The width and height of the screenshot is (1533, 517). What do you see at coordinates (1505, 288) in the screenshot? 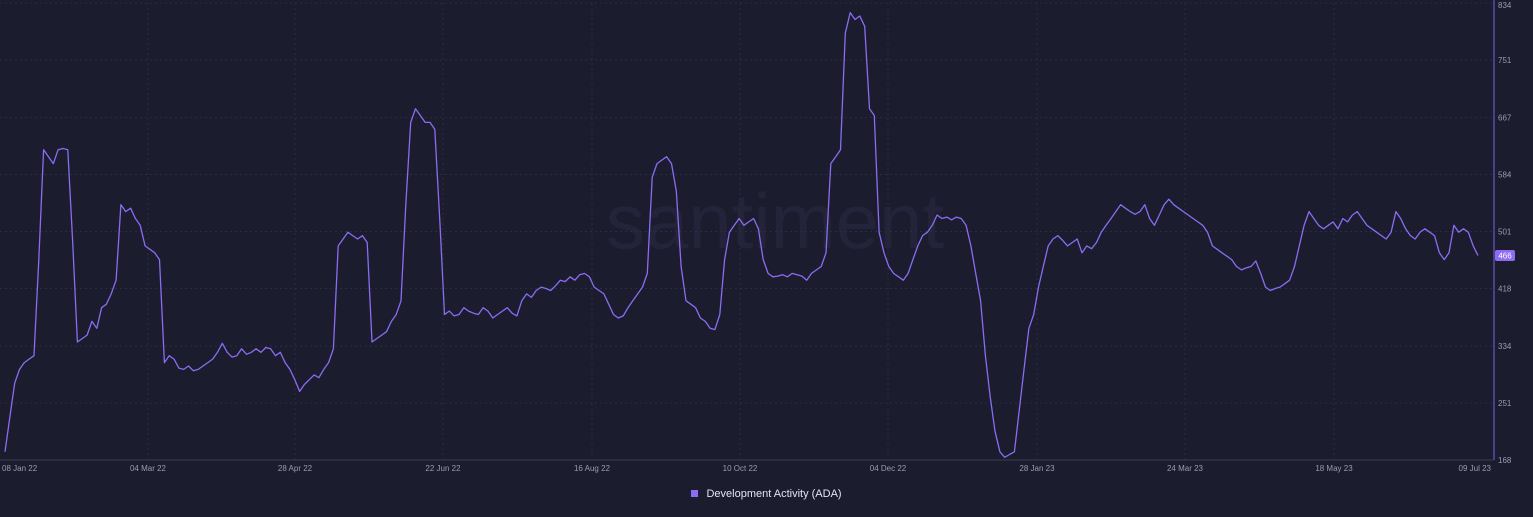
I see `y-tick-label: 418` at bounding box center [1505, 288].